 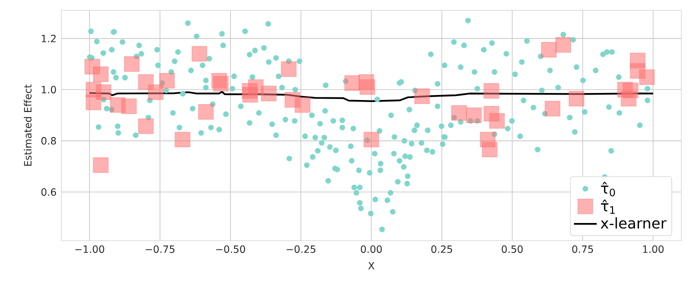 I want to click on x-tick-label: 0.00, so click(x=371, y=249).